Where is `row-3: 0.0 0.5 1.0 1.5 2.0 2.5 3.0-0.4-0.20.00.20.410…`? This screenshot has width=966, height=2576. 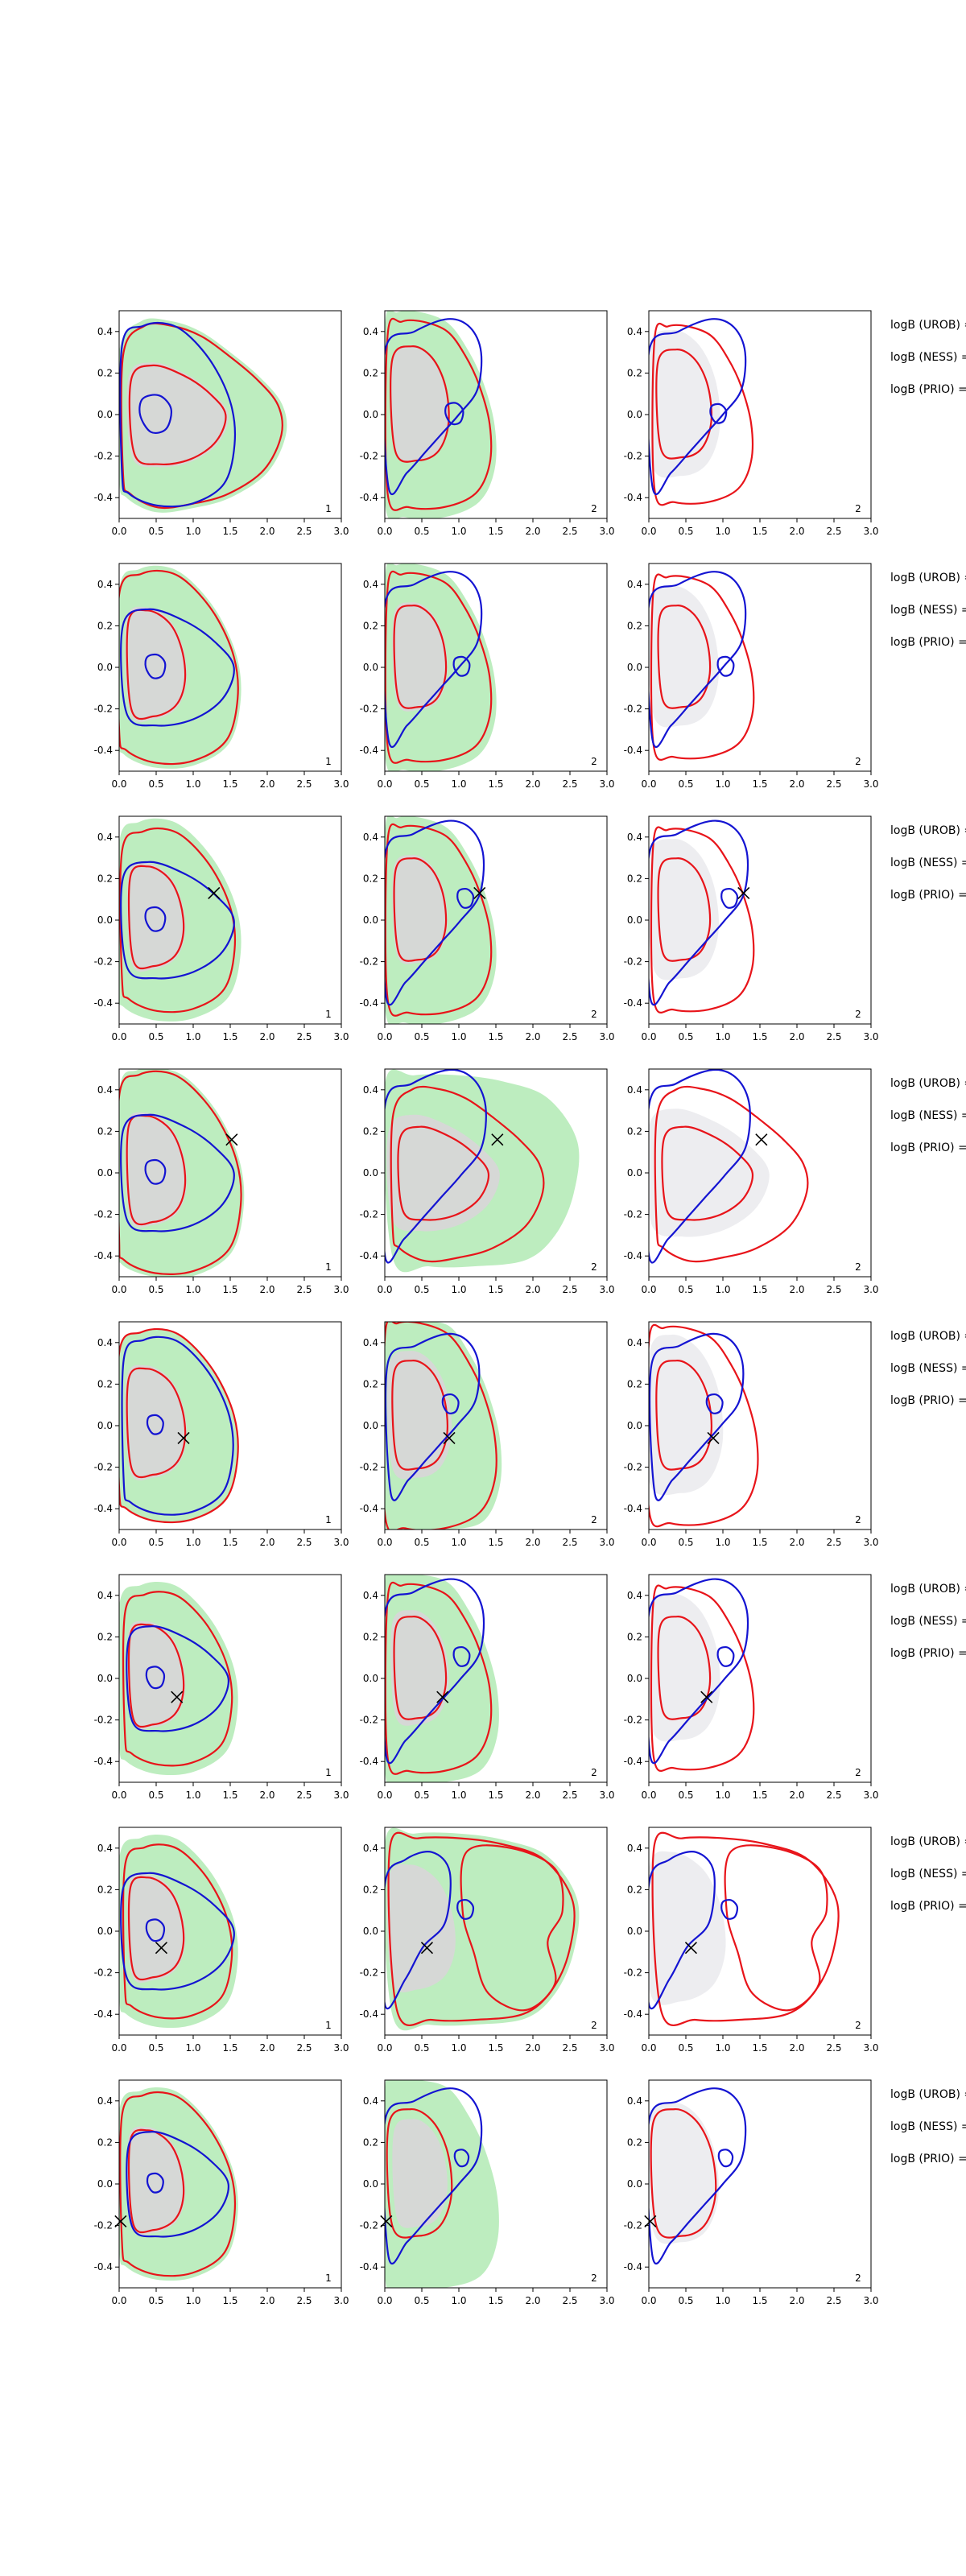 row-3: 0.0 0.5 1.0 1.5 2.0 2.5 3.0-0.4-0.20.00.20.410… is located at coordinates (530, 928).